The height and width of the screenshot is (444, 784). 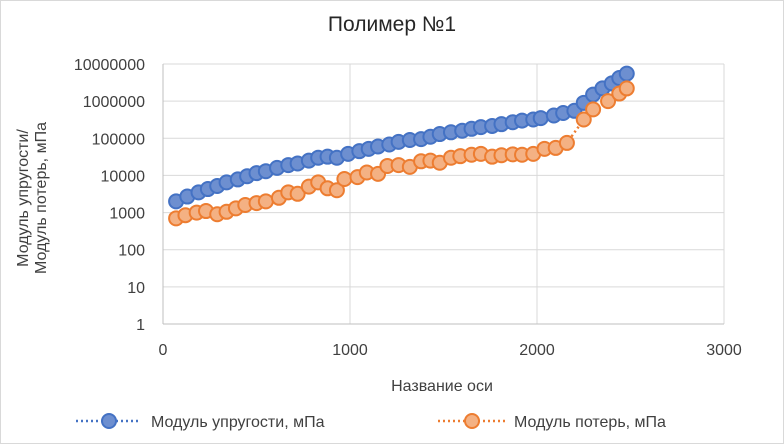 I want to click on y-axis-label-line1: Модуль упругости/, so click(x=23, y=198).